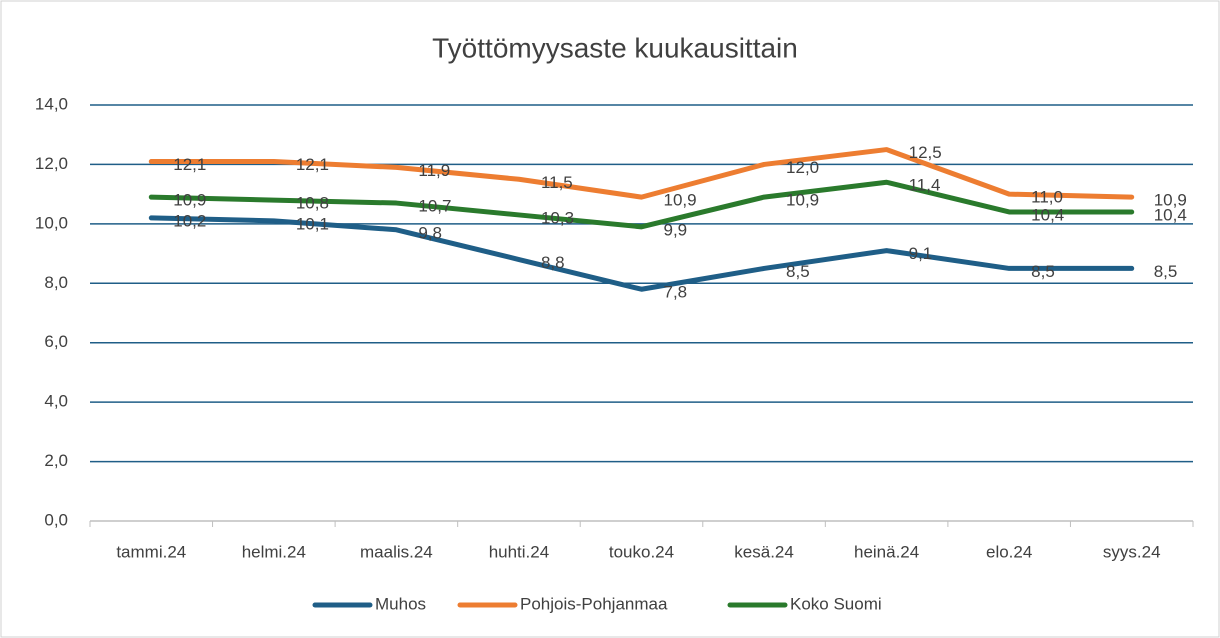 The width and height of the screenshot is (1220, 638). Describe the element at coordinates (312, 203) in the screenshot. I see `data-label: 10,8` at that location.